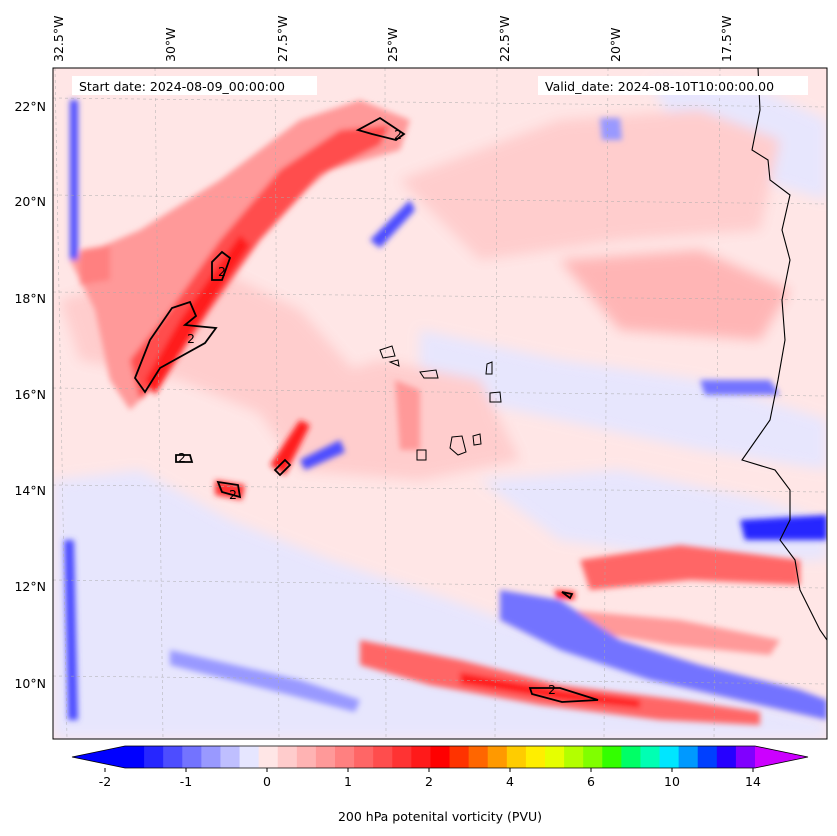 This screenshot has height=836, width=837. Describe the element at coordinates (105, 781) in the screenshot. I see `colorbar-tick-label: -2` at that location.